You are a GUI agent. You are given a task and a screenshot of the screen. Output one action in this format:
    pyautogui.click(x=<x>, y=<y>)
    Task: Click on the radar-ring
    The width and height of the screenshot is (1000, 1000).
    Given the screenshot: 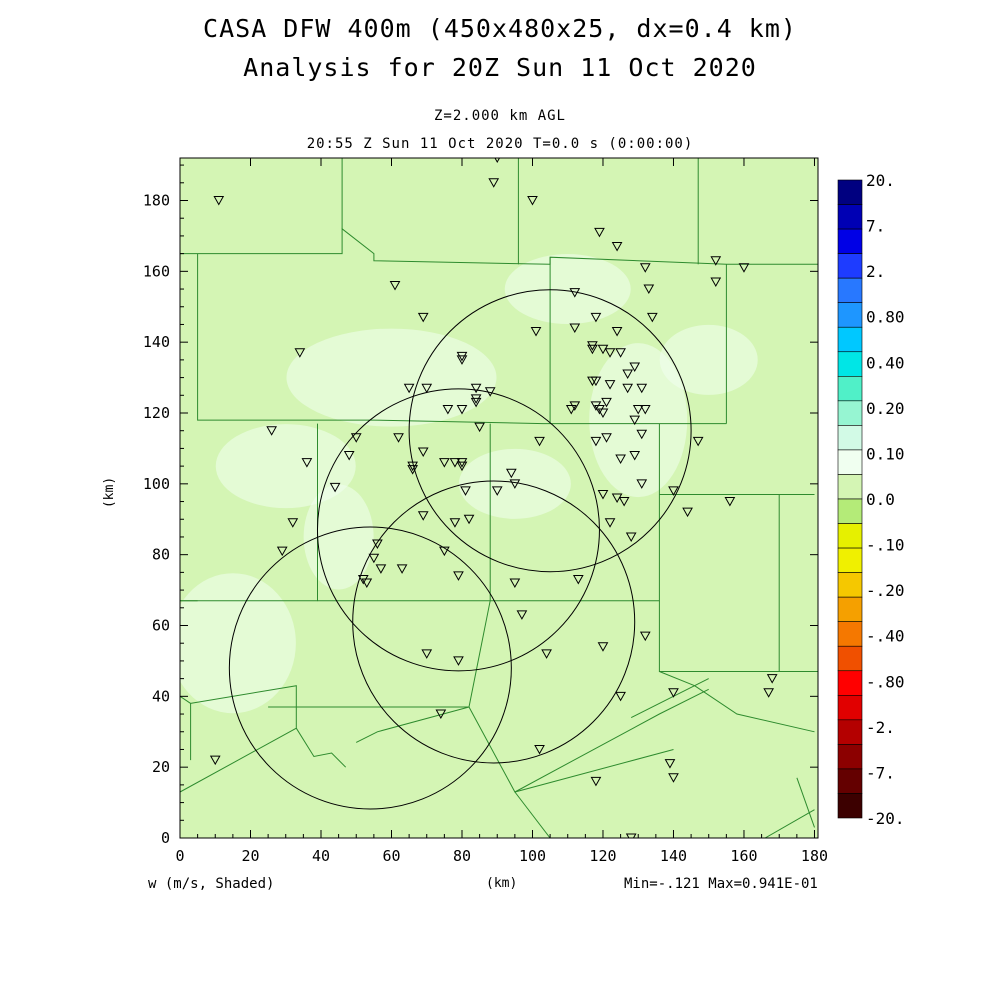 What is the action you would take?
    pyautogui.click(x=370, y=668)
    